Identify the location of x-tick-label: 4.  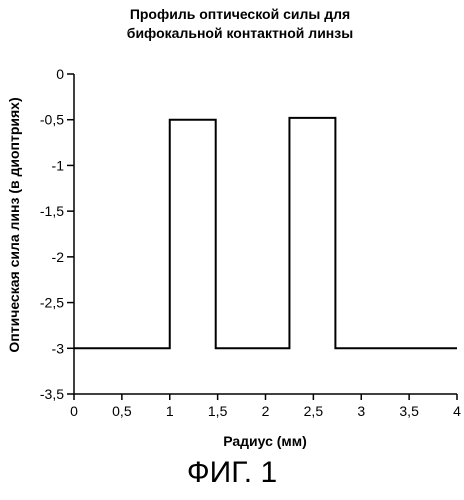
(457, 411).